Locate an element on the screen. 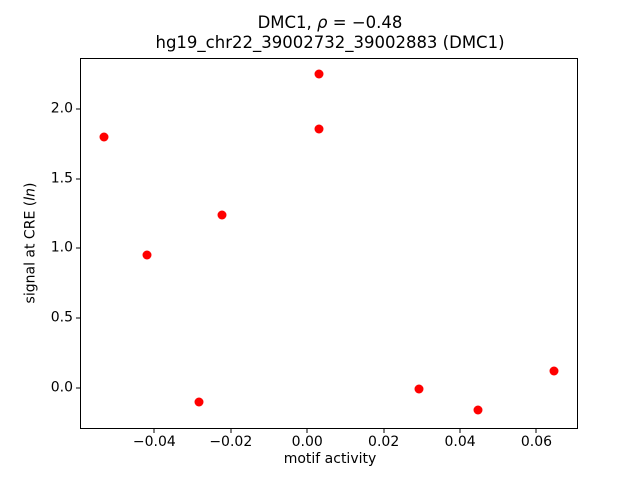 The width and height of the screenshot is (640, 480). y-axis-label-suffix: ) is located at coordinates (30, 185).